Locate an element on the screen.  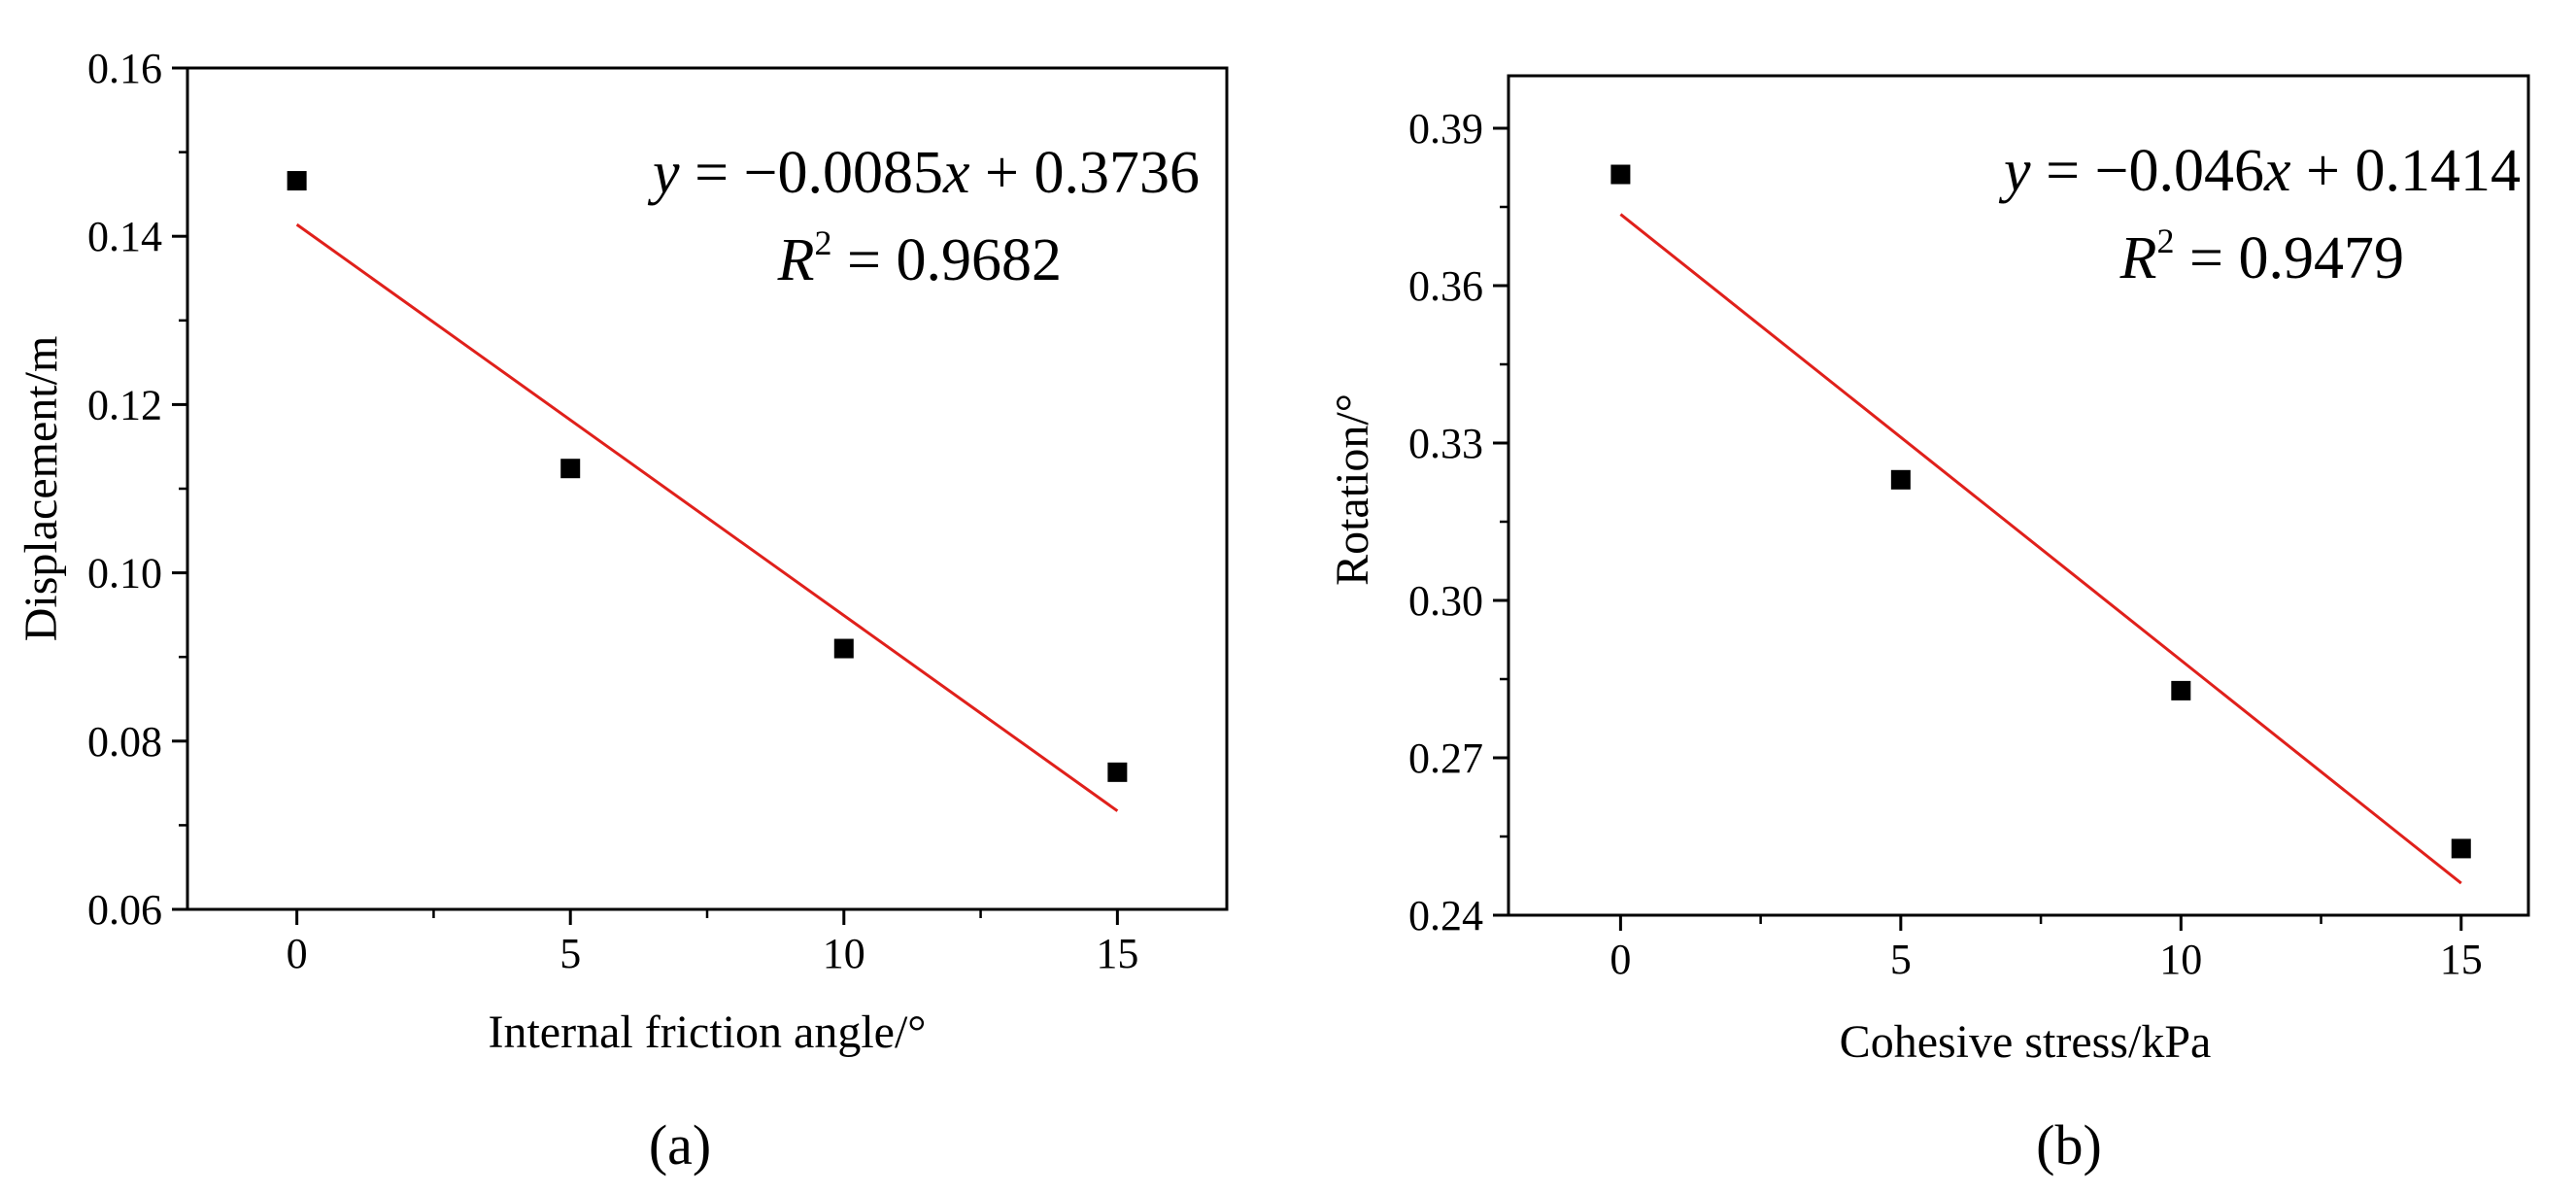
y-axis-title: Rotation/° is located at coordinates (1352, 489).